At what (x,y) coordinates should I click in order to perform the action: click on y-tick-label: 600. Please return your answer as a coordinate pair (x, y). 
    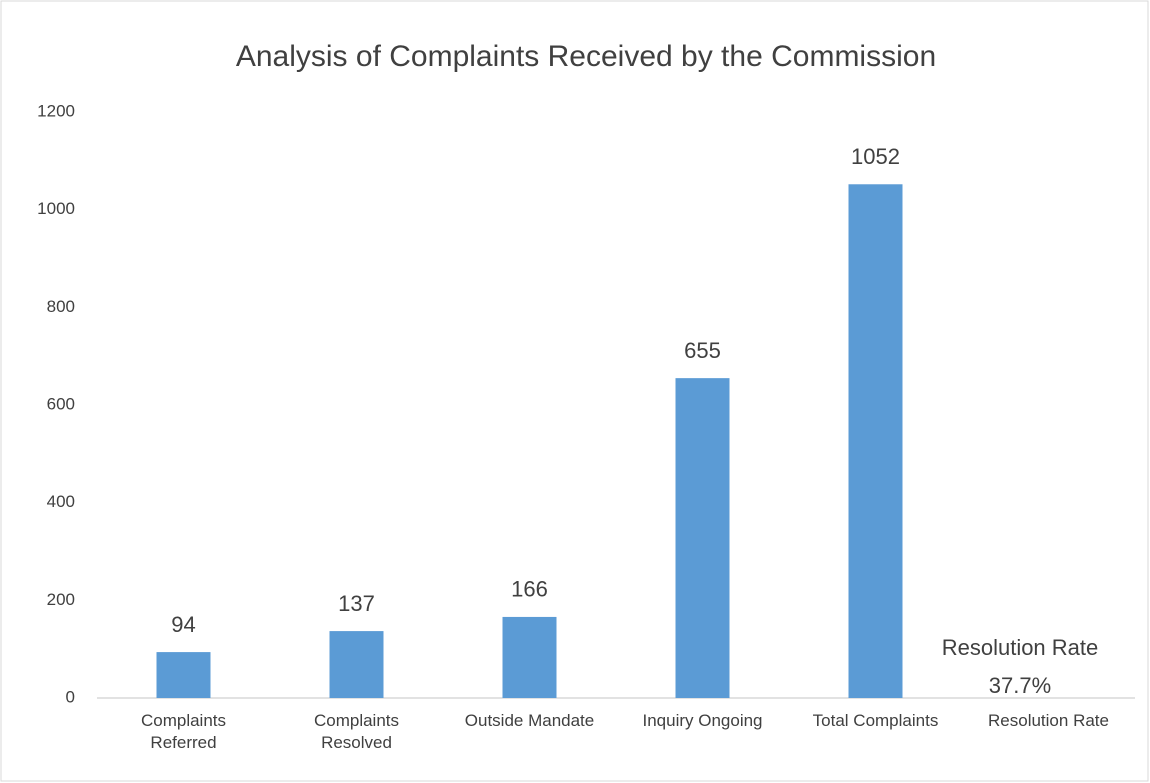
    Looking at the image, I should click on (61, 403).